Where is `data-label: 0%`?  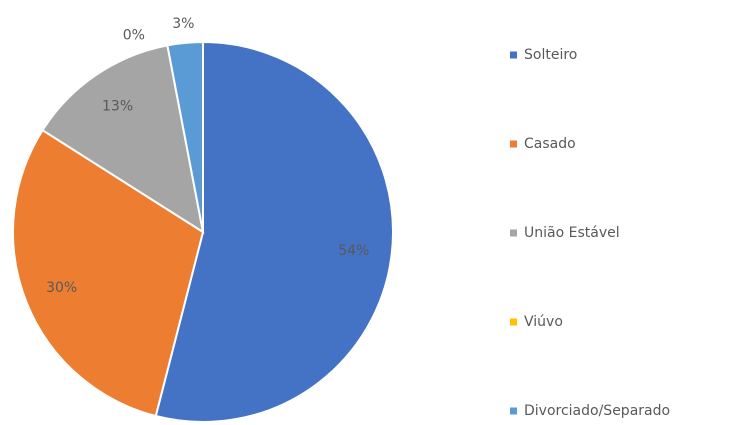 data-label: 0% is located at coordinates (134, 36).